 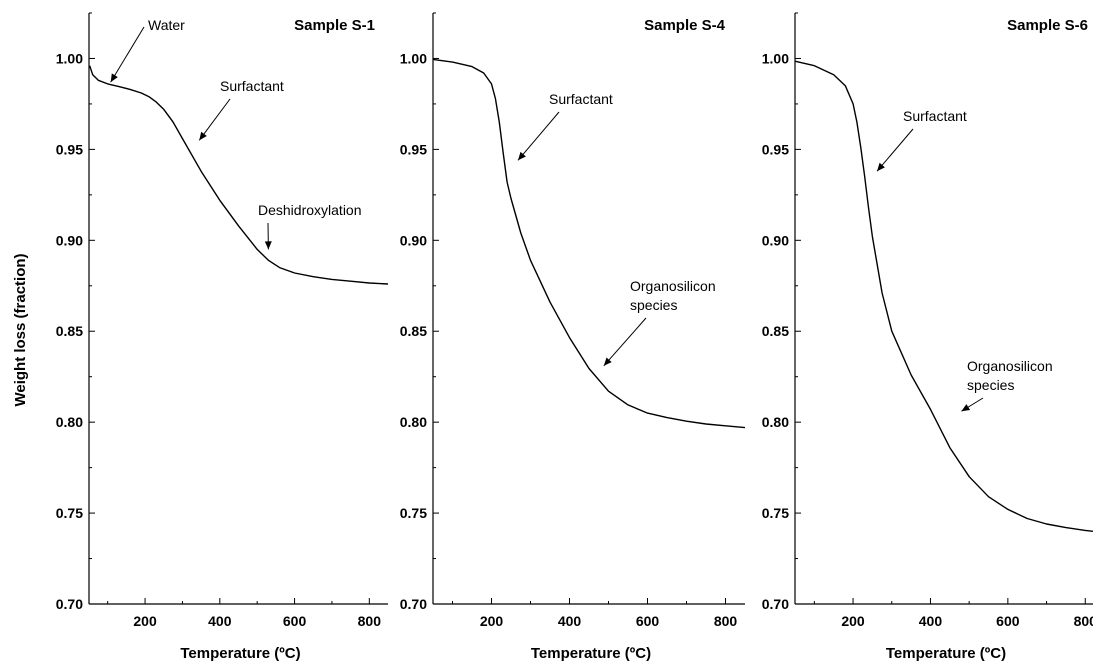 What do you see at coordinates (334, 25) in the screenshot?
I see `panel-title: Sample S-1` at bounding box center [334, 25].